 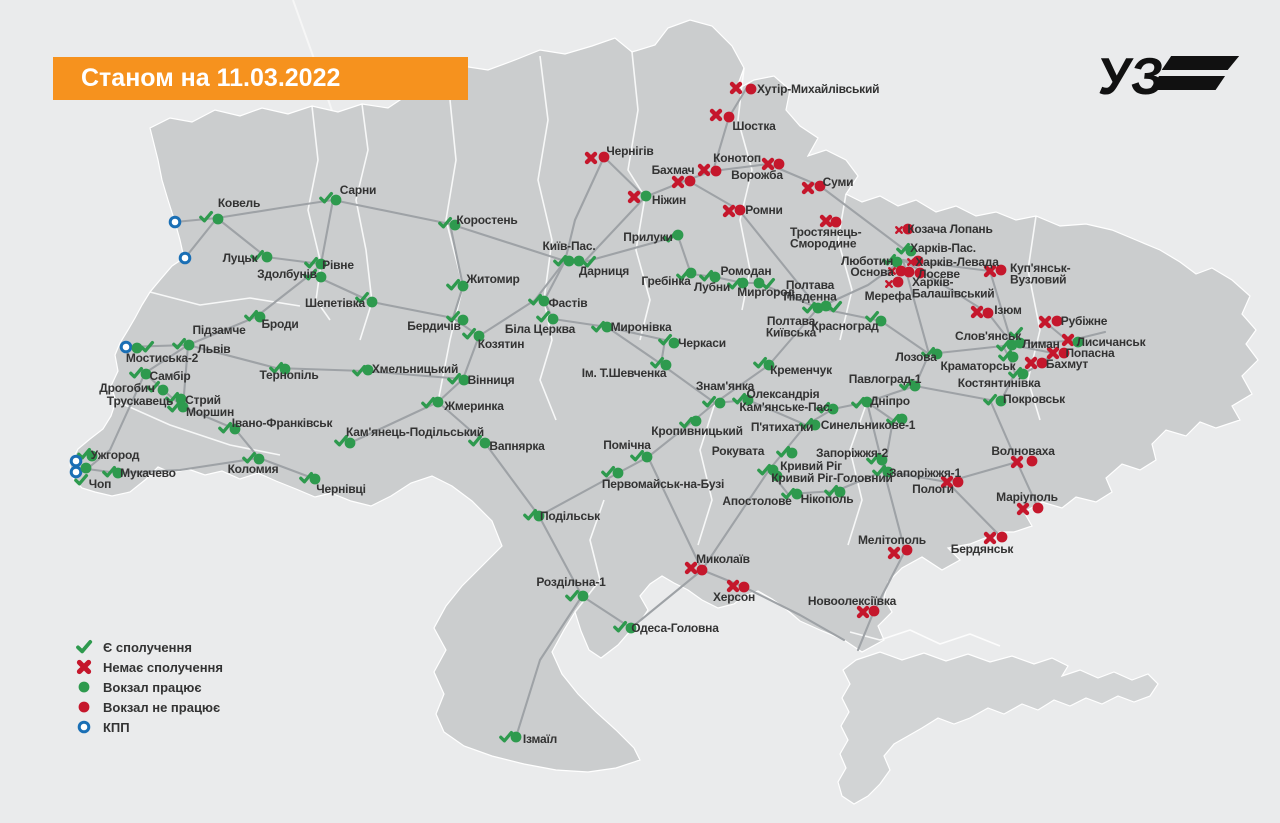 What do you see at coordinates (949, 229) in the screenshot?
I see `city-label: Козача Лопань` at bounding box center [949, 229].